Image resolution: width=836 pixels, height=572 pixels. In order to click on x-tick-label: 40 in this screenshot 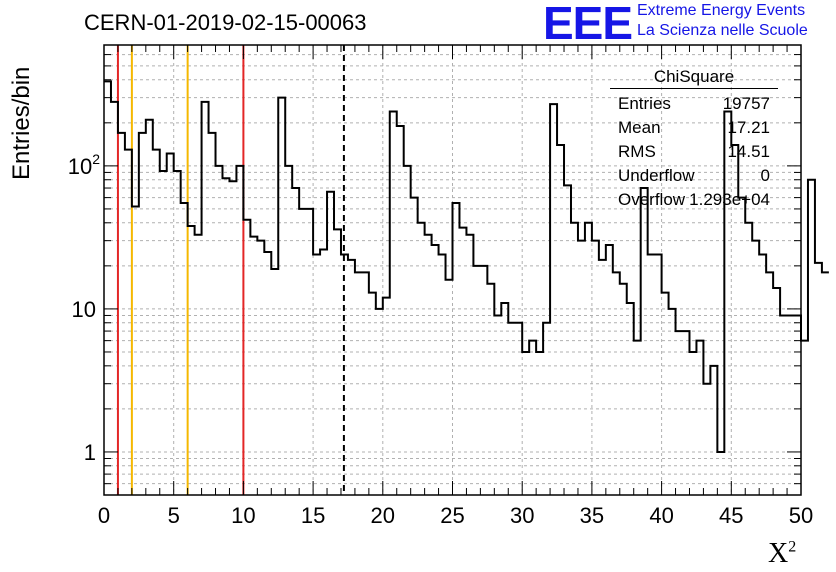, I will do `click(661, 515)`.